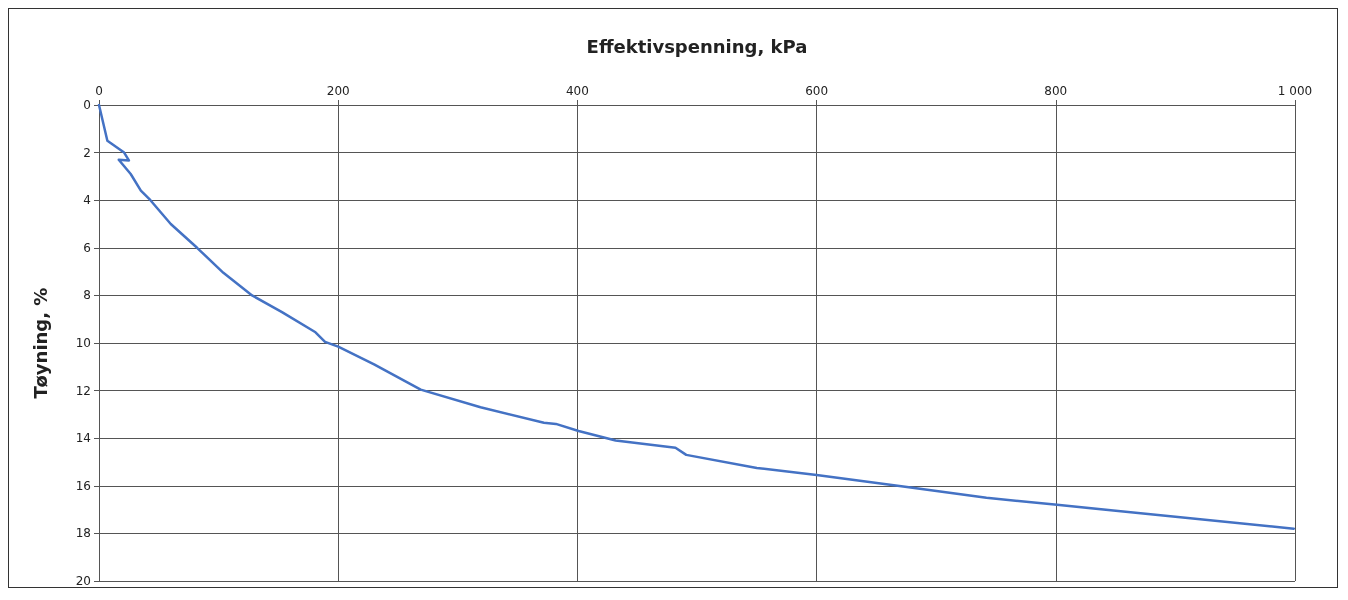 Image resolution: width=1348 pixels, height=600 pixels. What do you see at coordinates (1056, 91) in the screenshot?
I see `x-tick-label: 800` at bounding box center [1056, 91].